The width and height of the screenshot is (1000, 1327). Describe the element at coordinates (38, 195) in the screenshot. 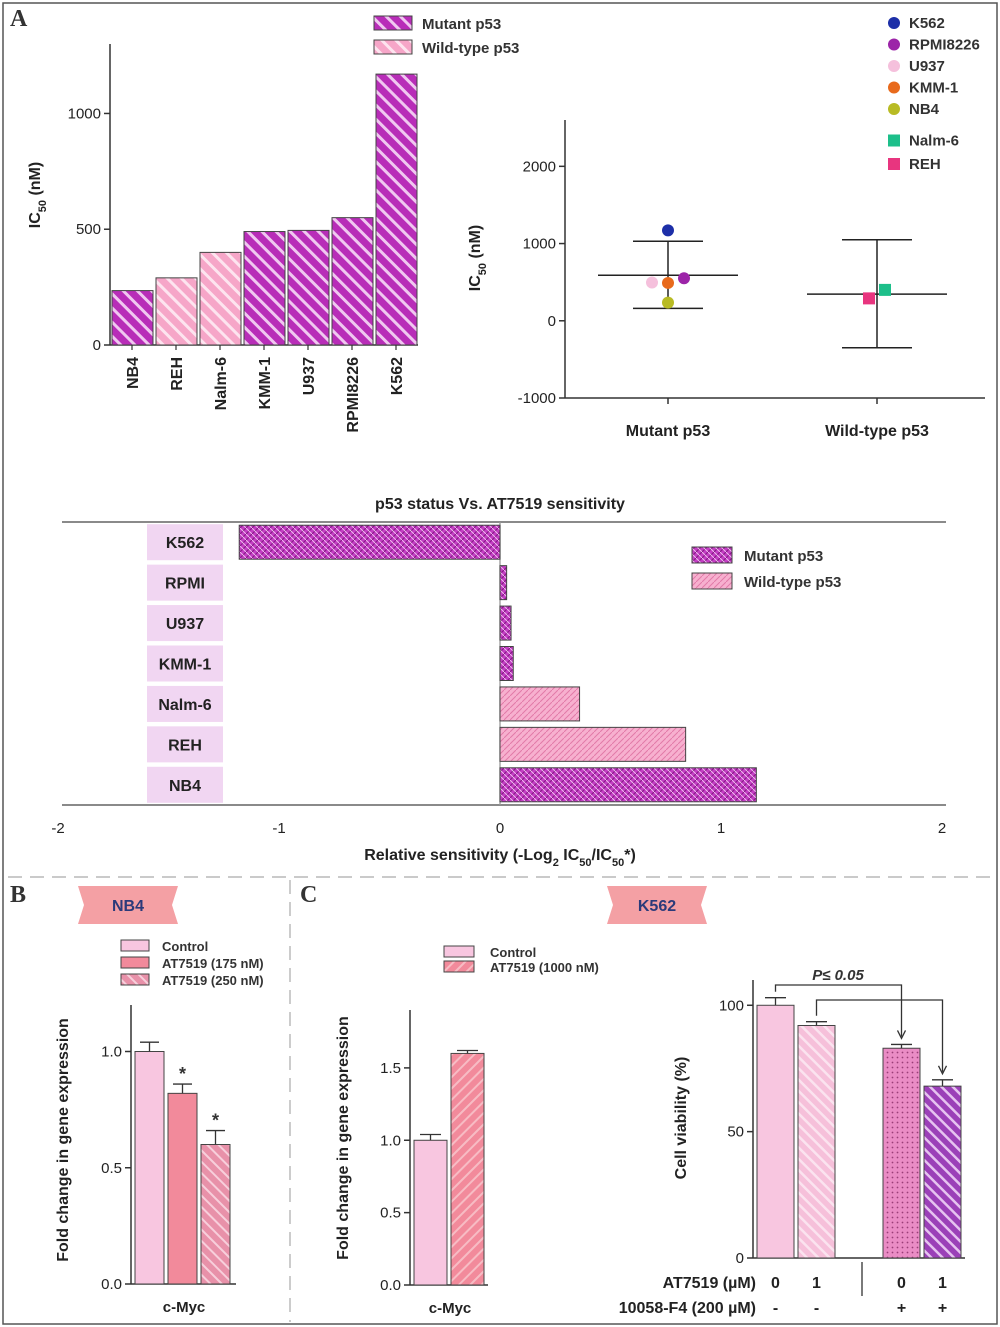

I see `a1-y-axis-label: IC50 (nM)` at that location.